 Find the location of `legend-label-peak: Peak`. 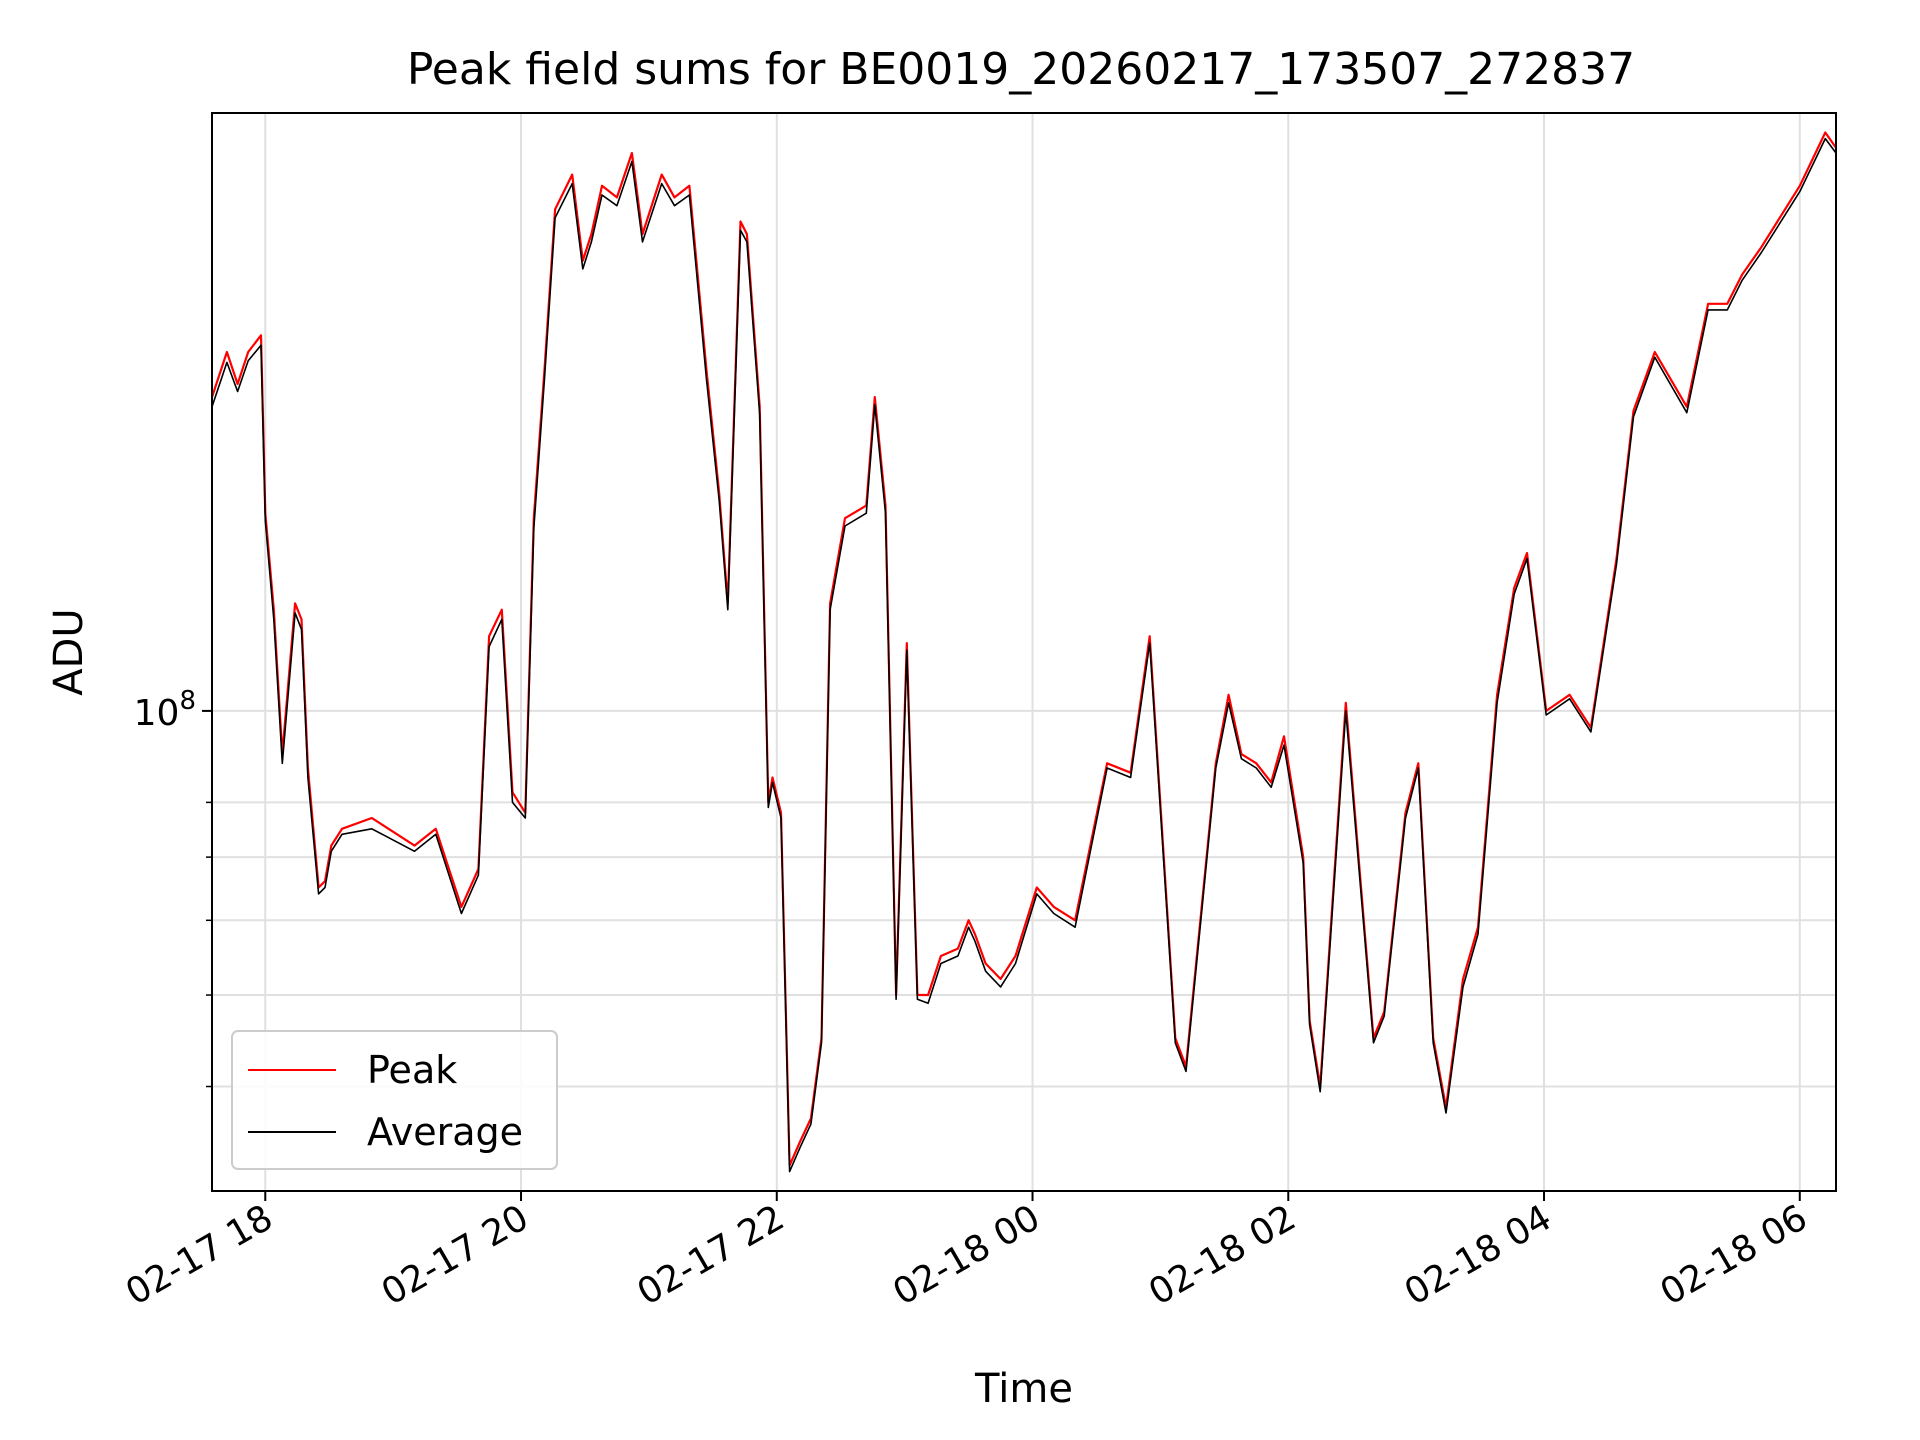

legend-label-peak: Peak is located at coordinates (412, 1070).